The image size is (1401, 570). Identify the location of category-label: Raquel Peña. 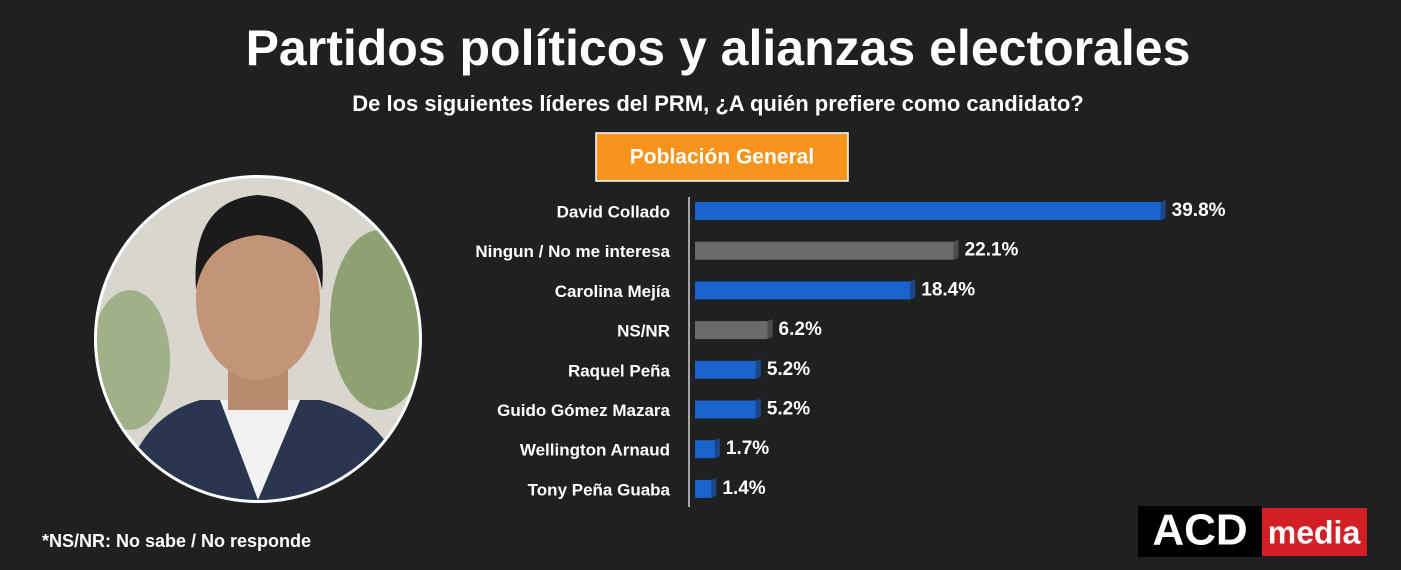
(619, 370).